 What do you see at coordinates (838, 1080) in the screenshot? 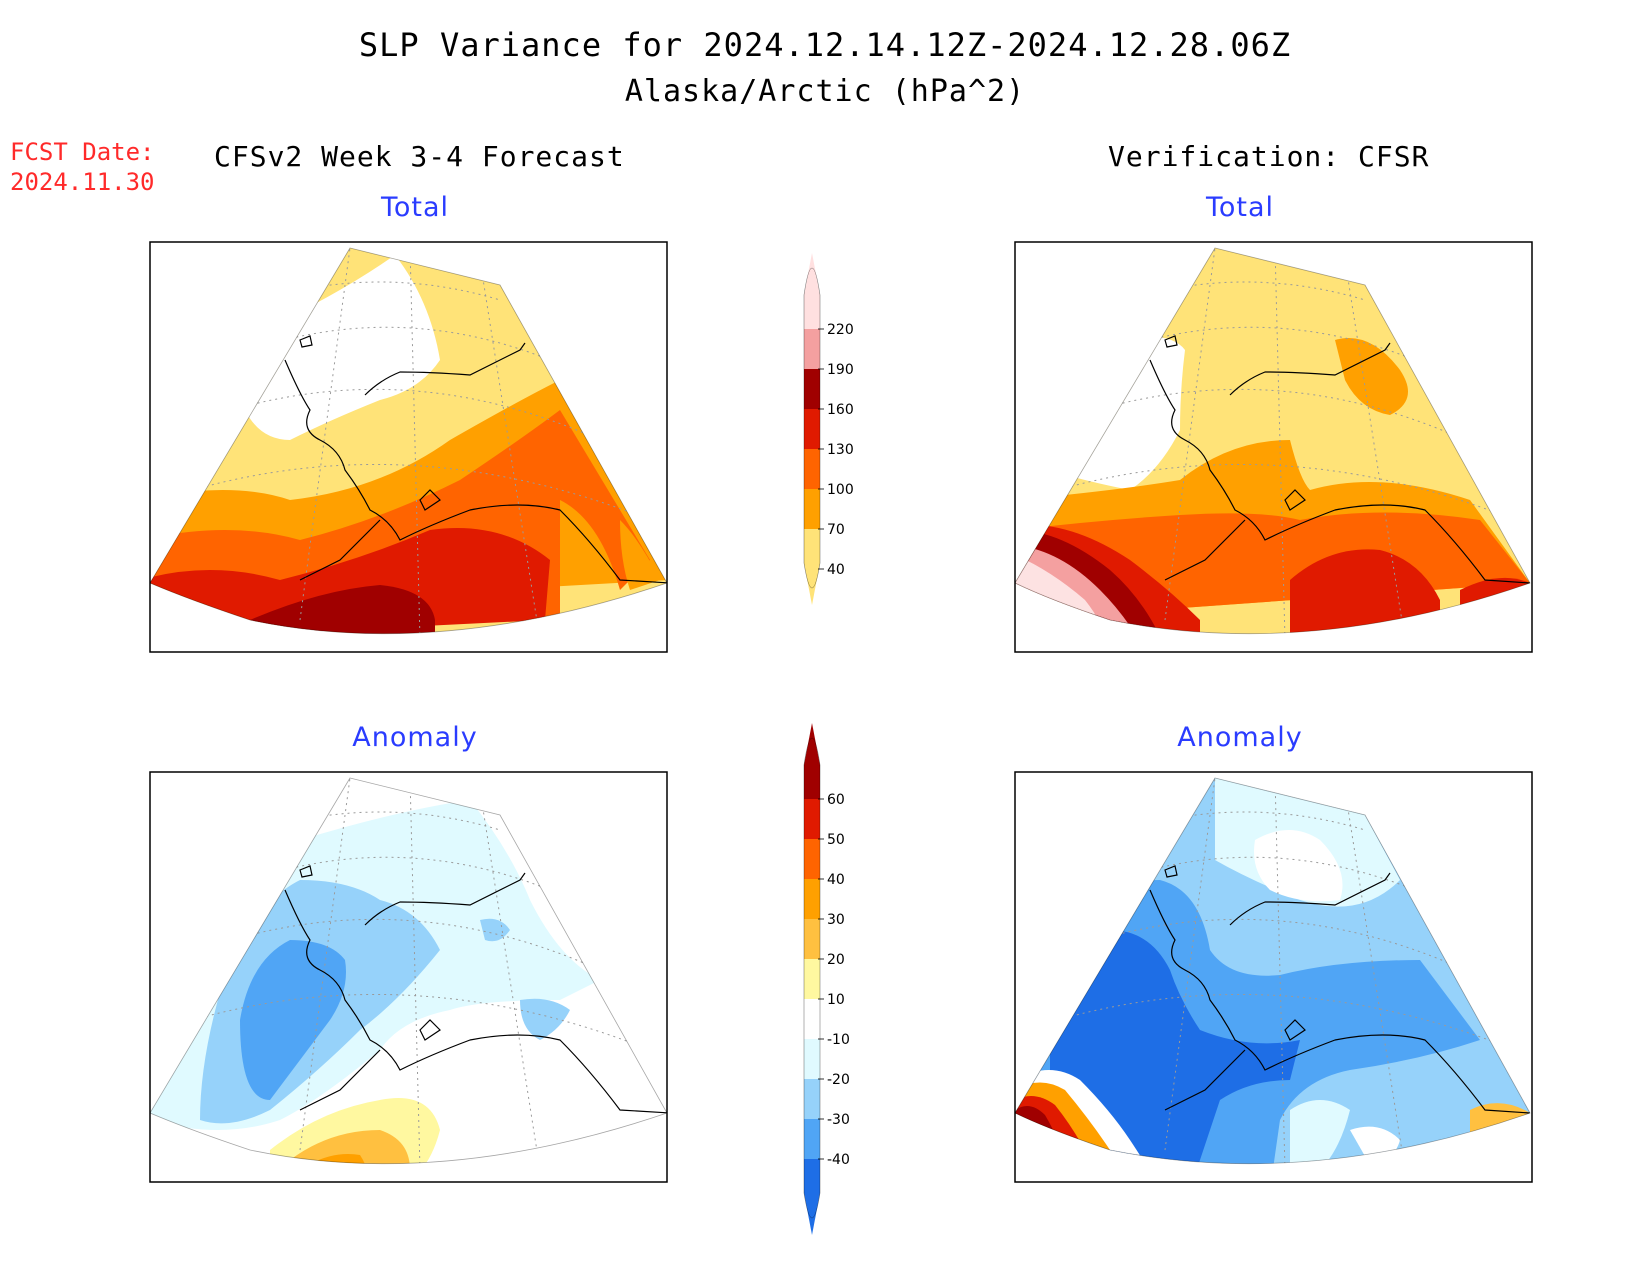
I see `colorbar-anomaly-tick-label: -20` at bounding box center [838, 1080].